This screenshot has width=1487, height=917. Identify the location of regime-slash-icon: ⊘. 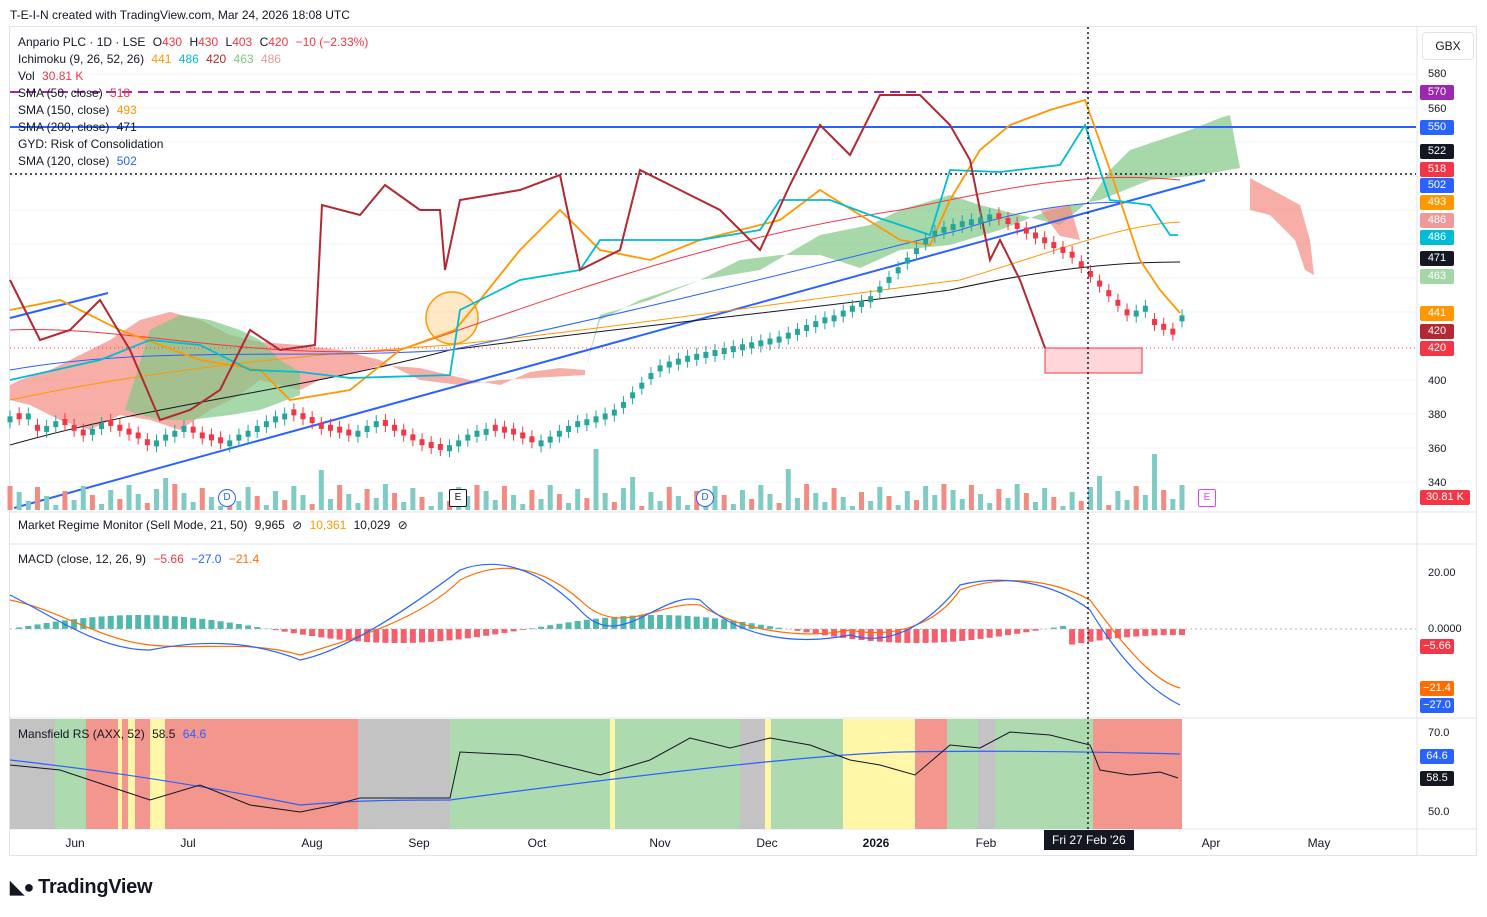
(297, 525).